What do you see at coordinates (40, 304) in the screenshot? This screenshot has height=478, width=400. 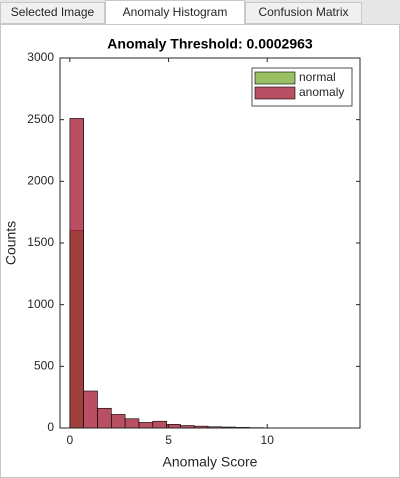 I see `y-tick-label: 1000` at bounding box center [40, 304].